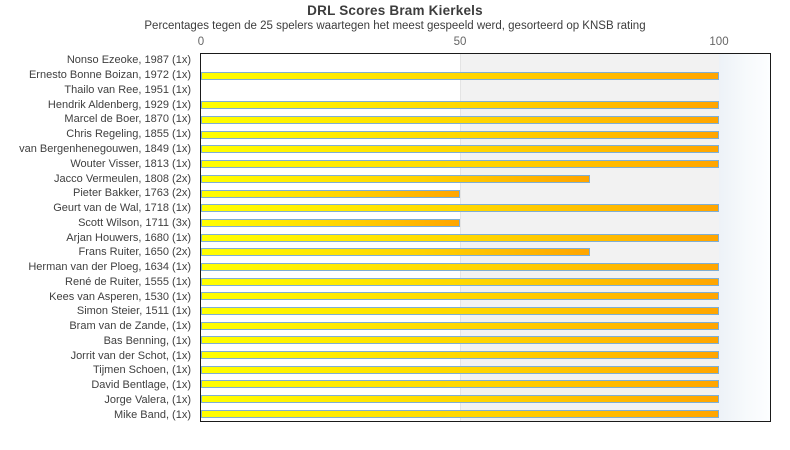  What do you see at coordinates (130, 355) in the screenshot?
I see `category-label: Jorrit van der Schot, (1x)` at bounding box center [130, 355].